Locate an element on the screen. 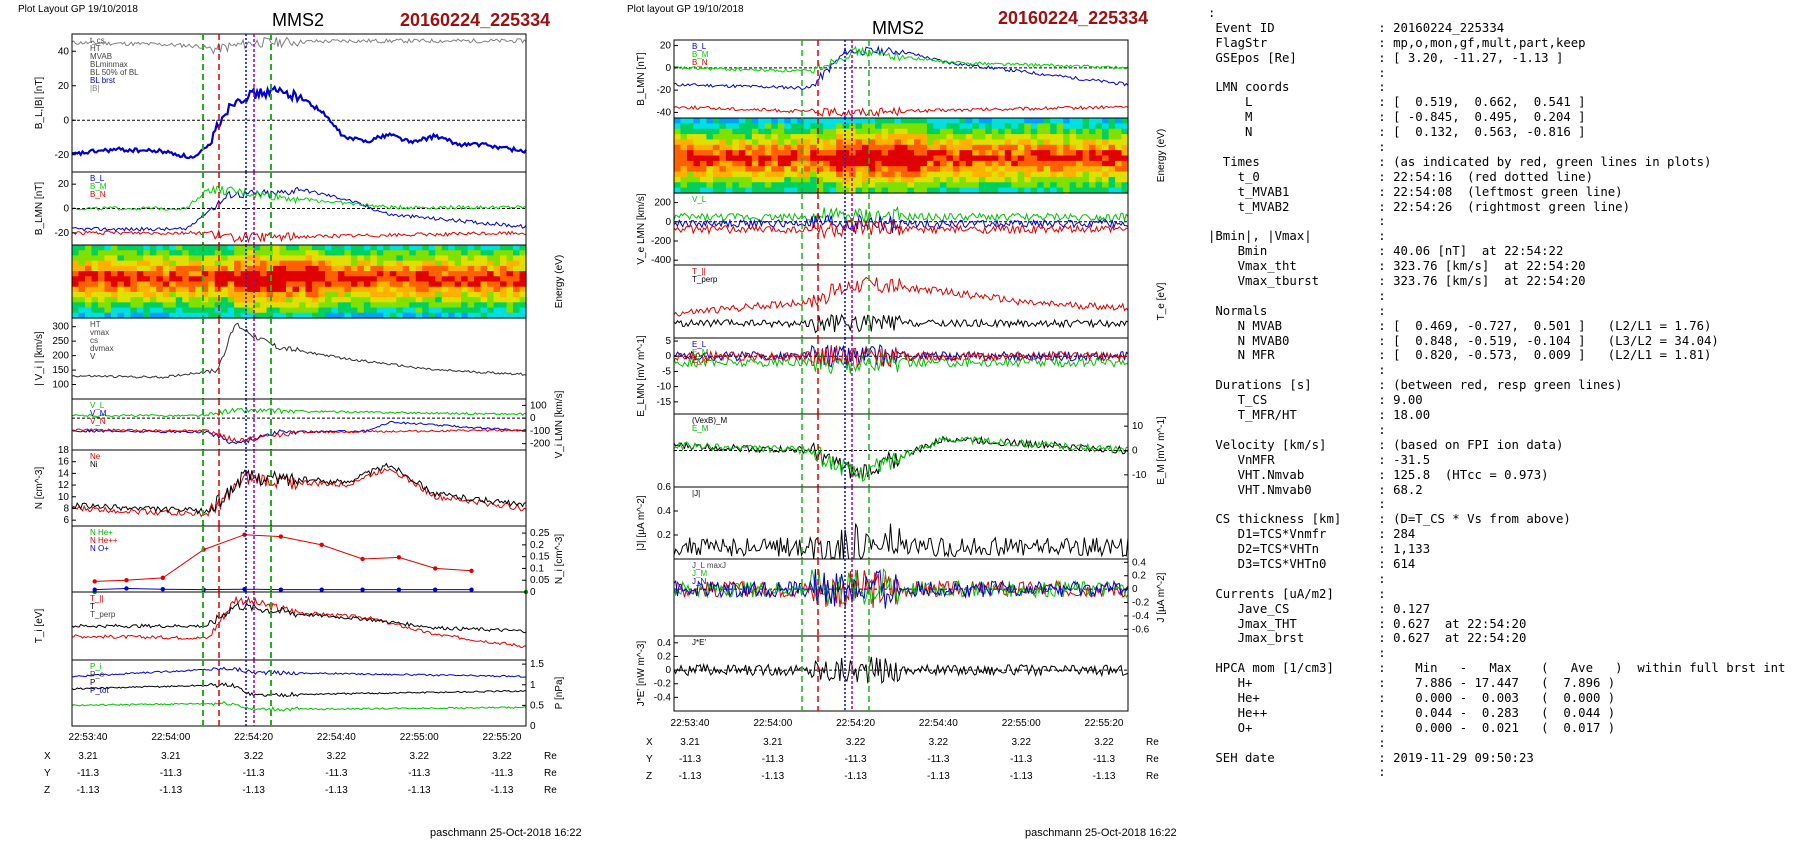 The image size is (1804, 841). y-tick-label: 0 is located at coordinates (668, 68).